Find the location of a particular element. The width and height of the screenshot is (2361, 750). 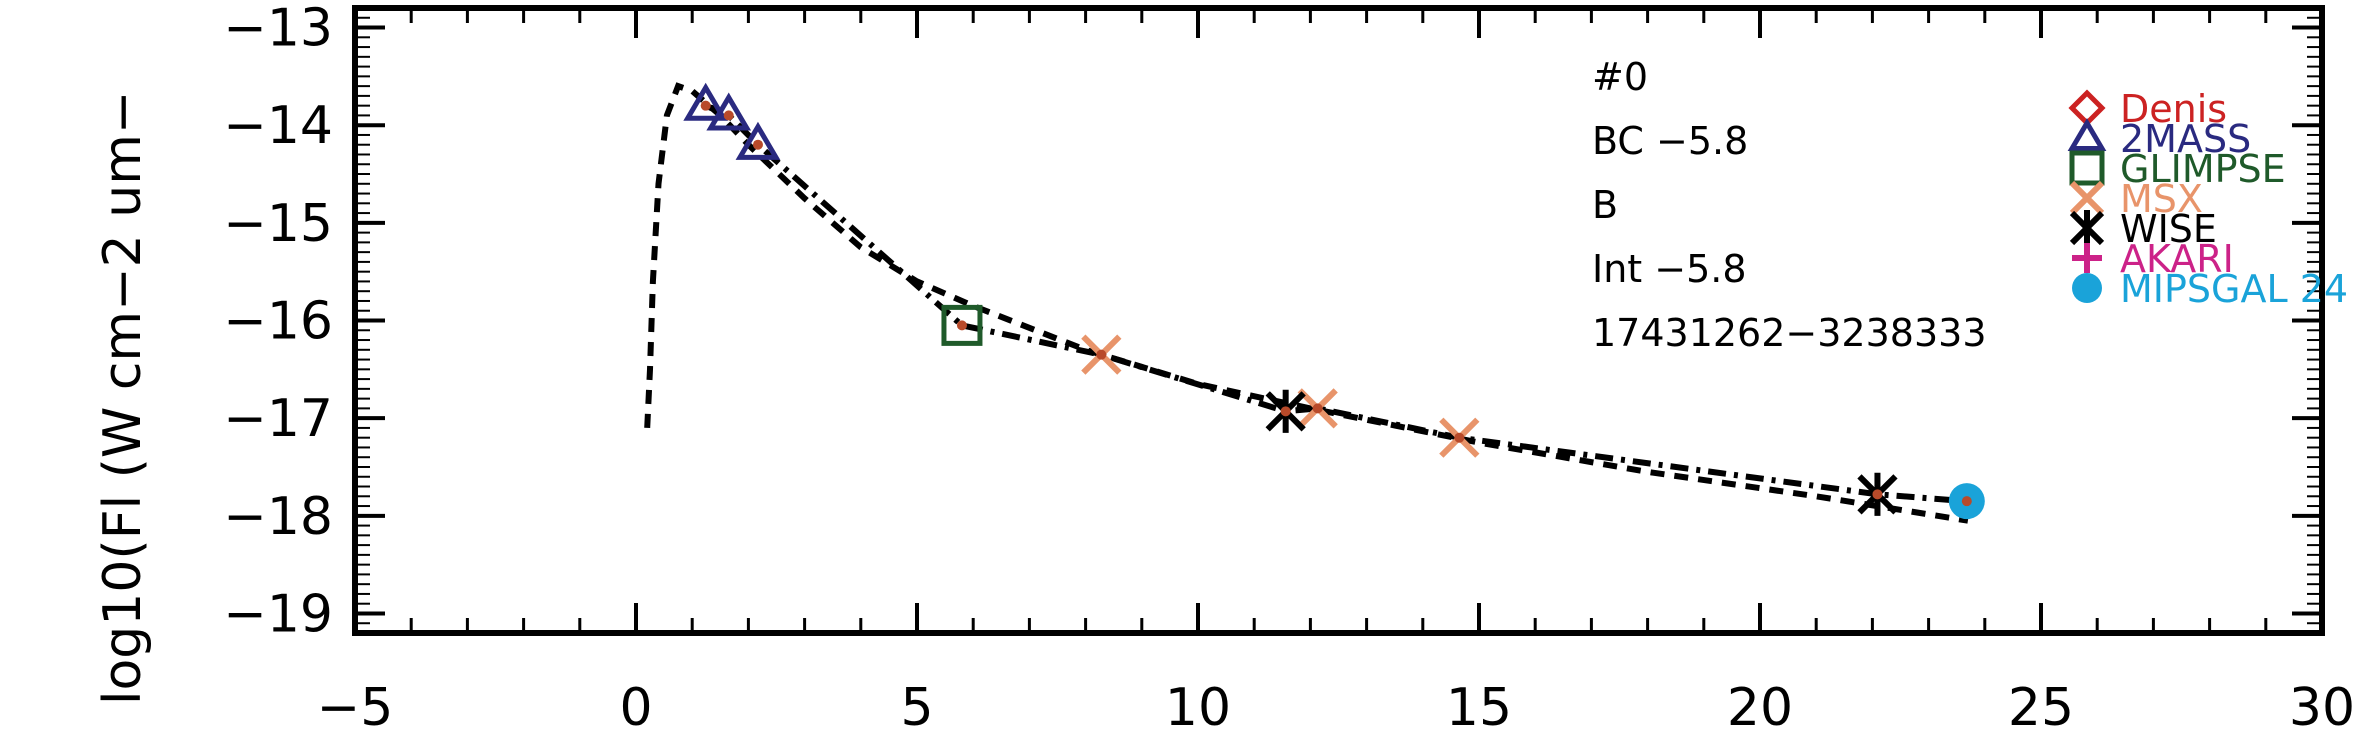

y-tick-label: −14 is located at coordinates (278, 126).